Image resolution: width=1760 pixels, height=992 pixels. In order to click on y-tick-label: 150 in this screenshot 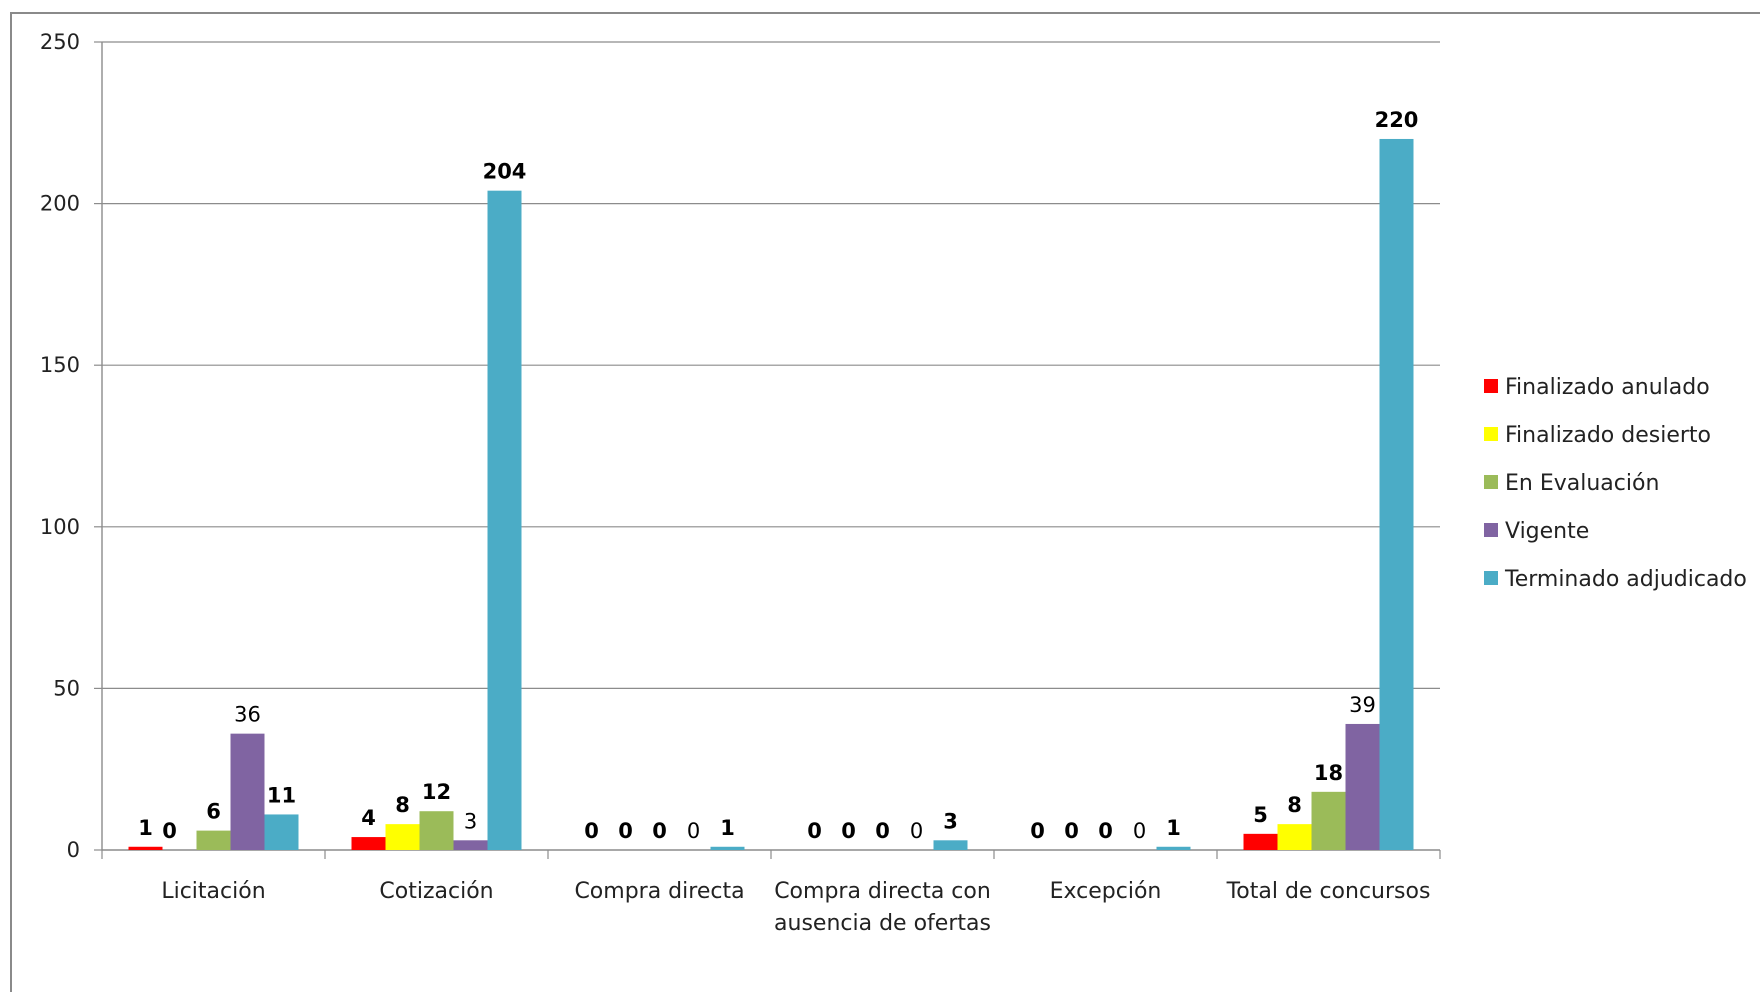, I will do `click(60, 365)`.